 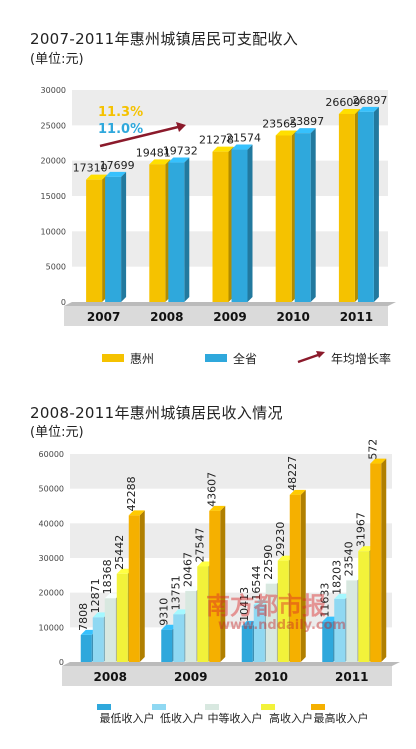 What do you see at coordinates (308, 358) in the screenshot?
I see `legend-arrow-line` at bounding box center [308, 358].